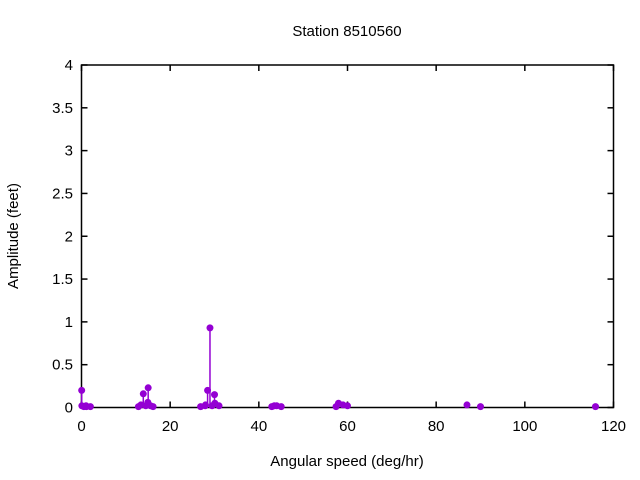 The width and height of the screenshot is (640, 480). Describe the element at coordinates (436, 426) in the screenshot. I see `x-tick-label: 80` at that location.